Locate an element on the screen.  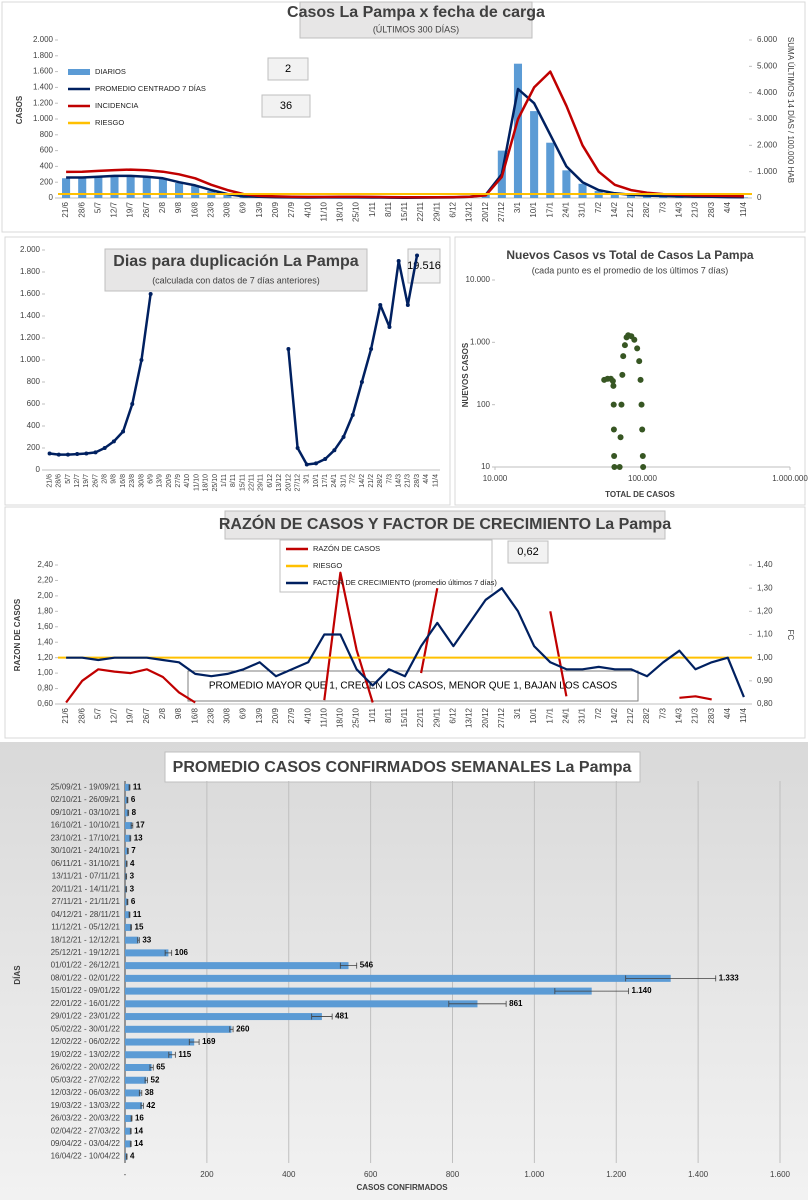
x-tick-label: 100.000 is located at coordinates (642, 478).